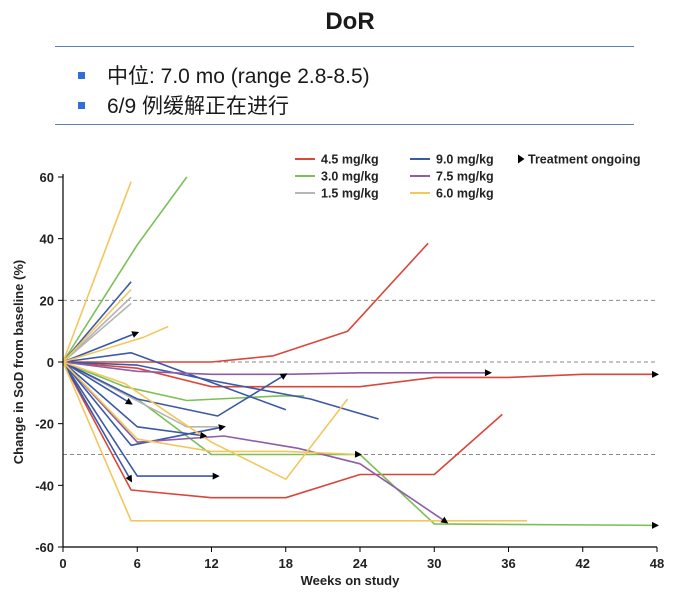  Describe the element at coordinates (657, 563) in the screenshot. I see `x-tick-label: 48` at that location.